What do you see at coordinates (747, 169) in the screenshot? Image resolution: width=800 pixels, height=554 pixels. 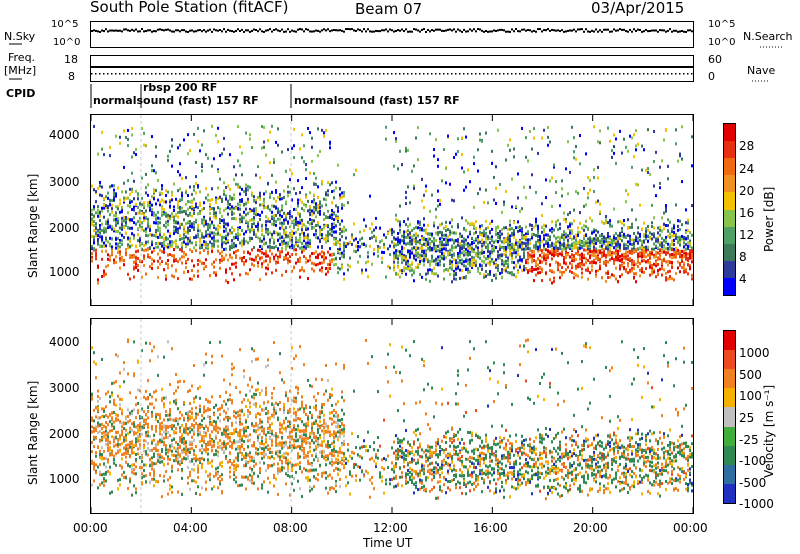 I see `power-cb-tick: 24` at bounding box center [747, 169].